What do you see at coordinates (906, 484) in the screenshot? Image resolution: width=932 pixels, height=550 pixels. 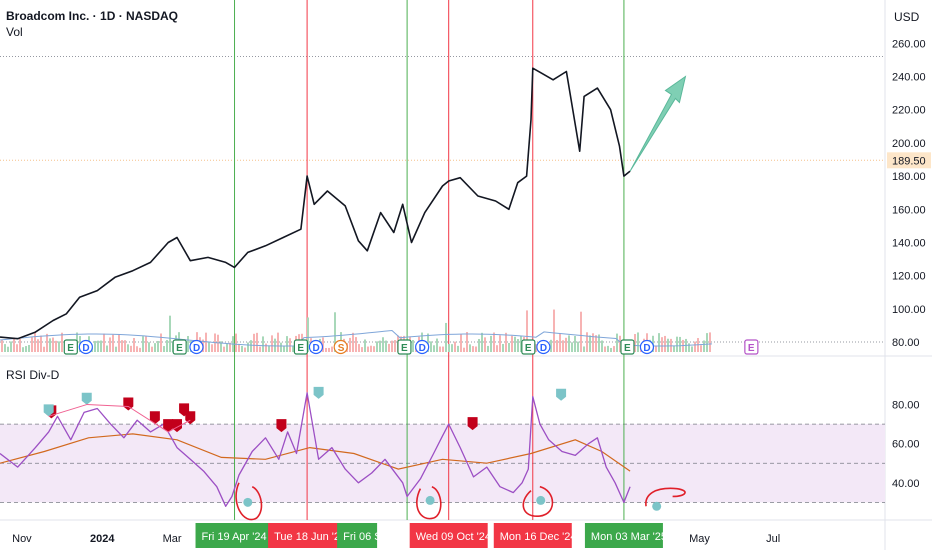 I see `rsi-tick-label: 40.00` at bounding box center [906, 484].